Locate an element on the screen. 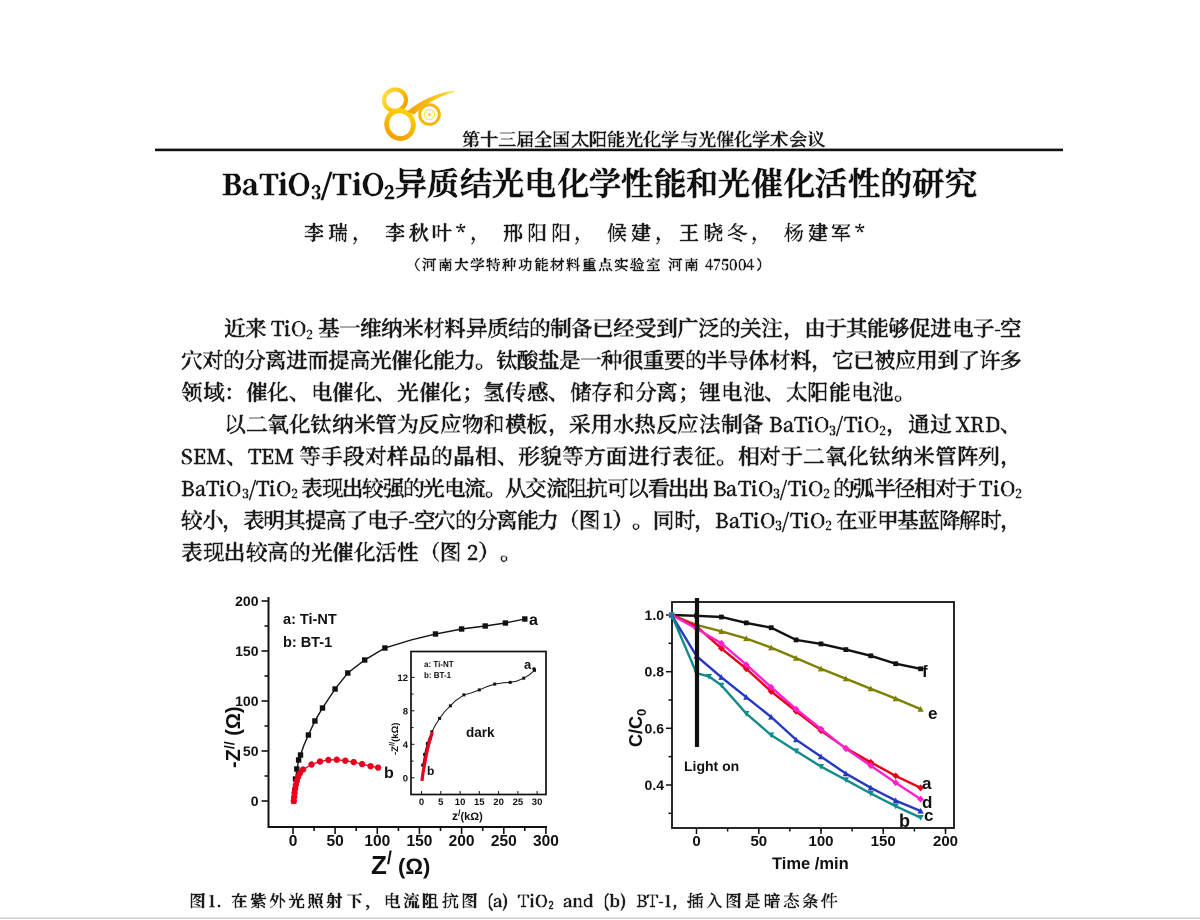 The image size is (1200, 920). svg-text: 30 is located at coordinates (537, 802).